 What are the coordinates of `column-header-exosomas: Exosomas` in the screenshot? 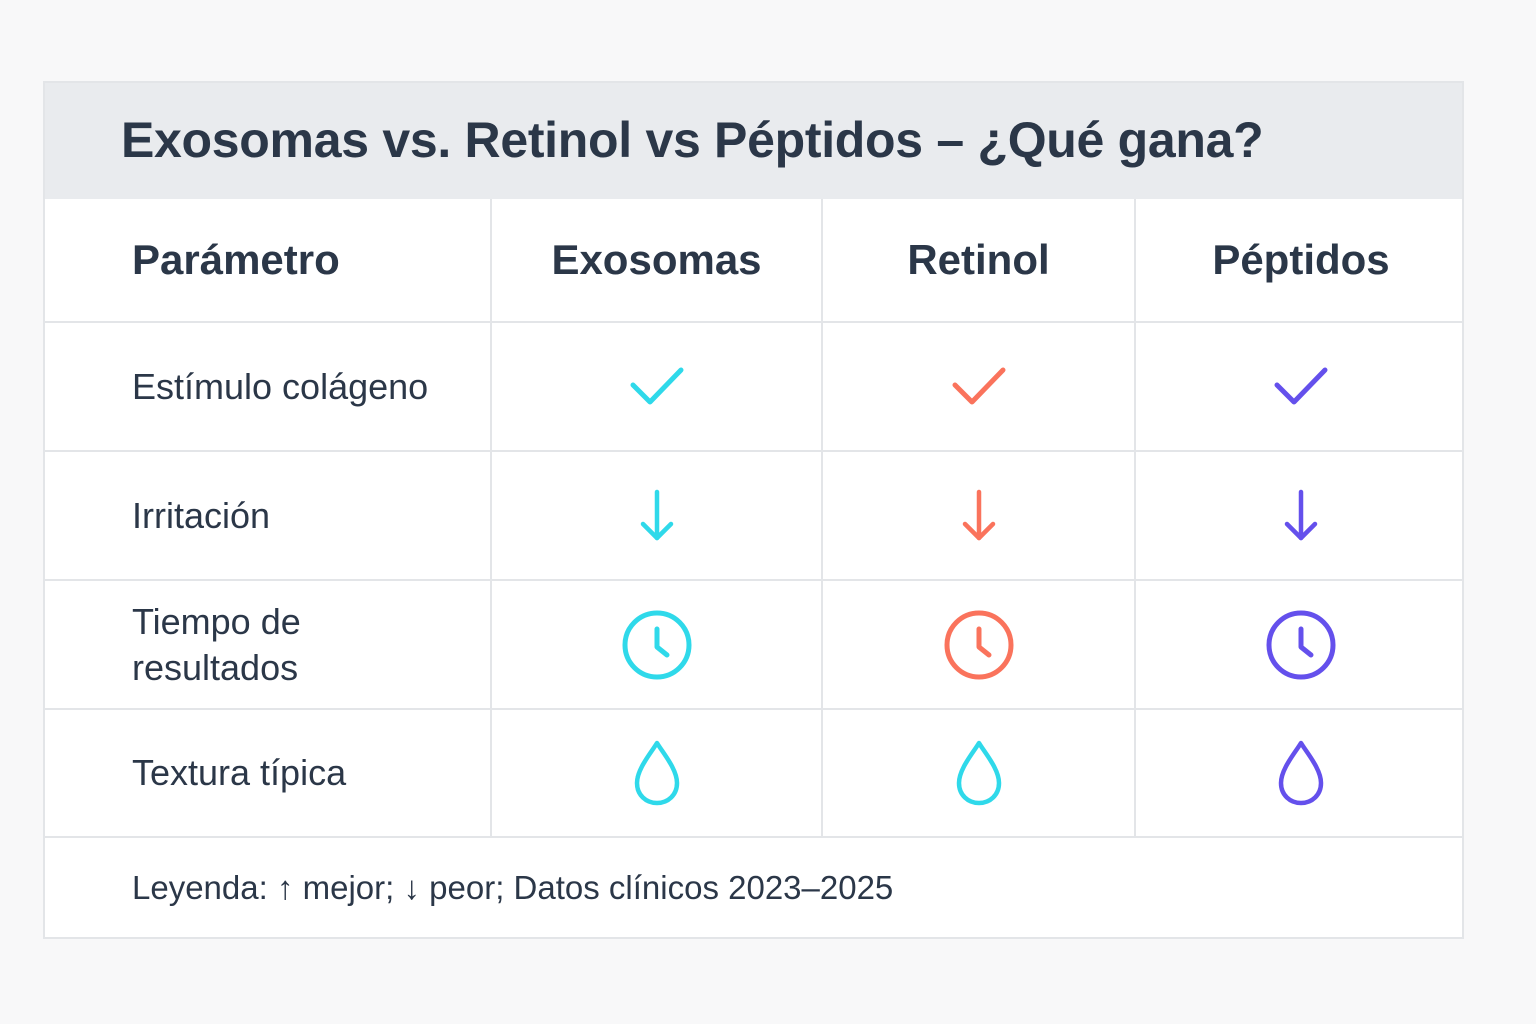 It's located at (656, 259).